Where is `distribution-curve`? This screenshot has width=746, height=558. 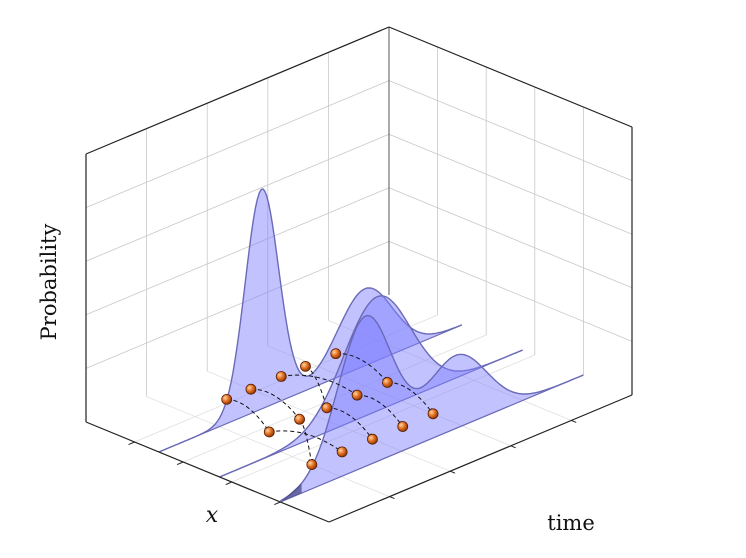 distribution-curve is located at coordinates (432, 408).